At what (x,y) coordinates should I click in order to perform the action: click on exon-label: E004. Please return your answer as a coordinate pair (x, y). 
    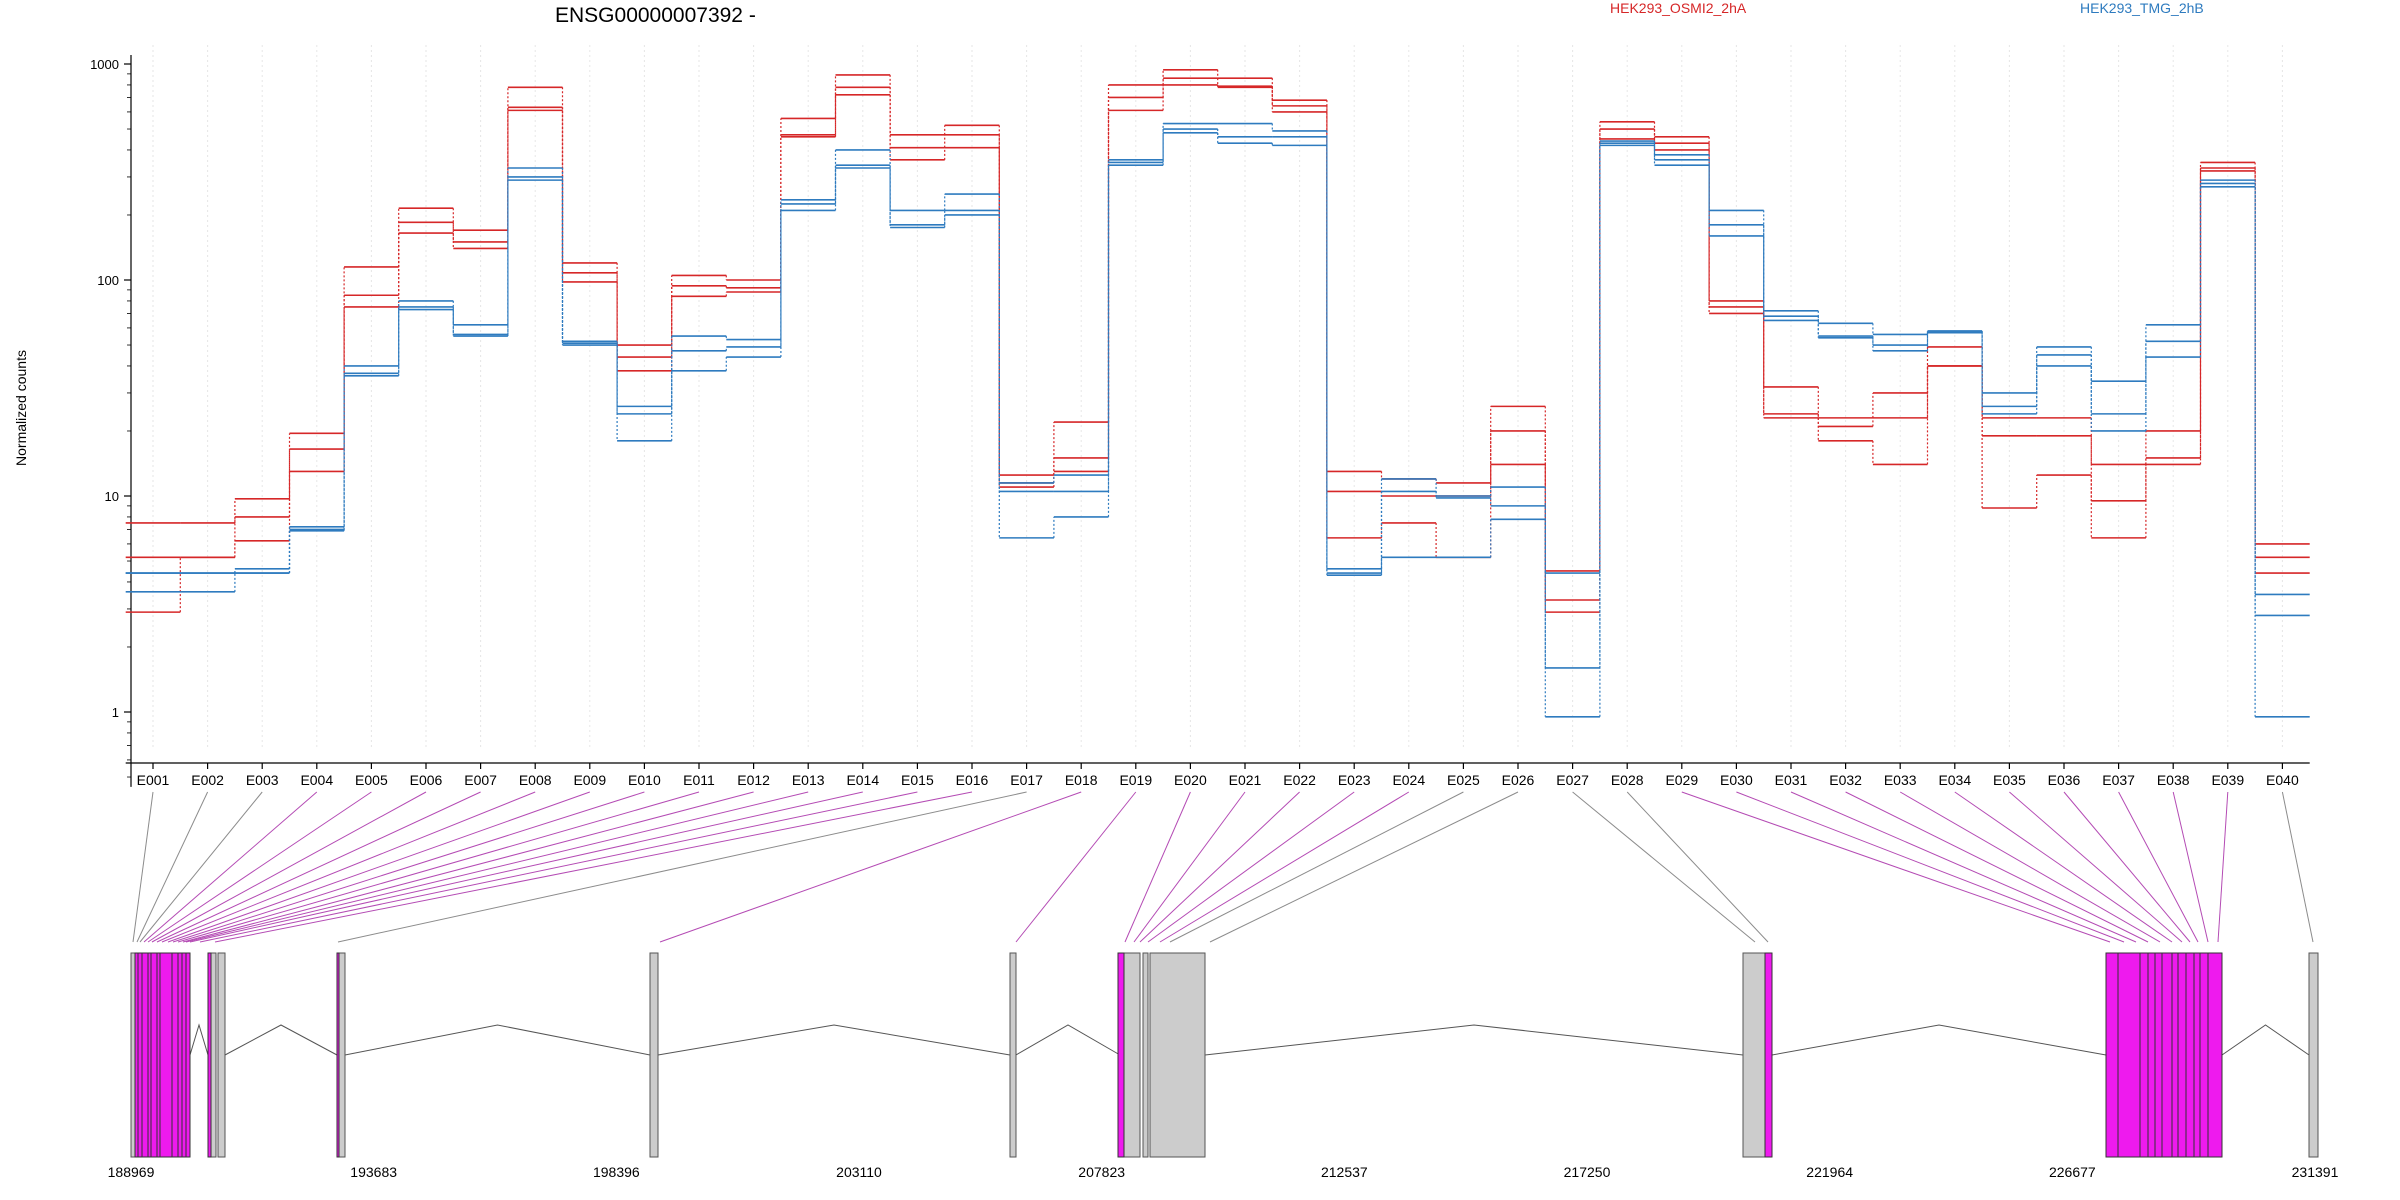
    Looking at the image, I should click on (316, 780).